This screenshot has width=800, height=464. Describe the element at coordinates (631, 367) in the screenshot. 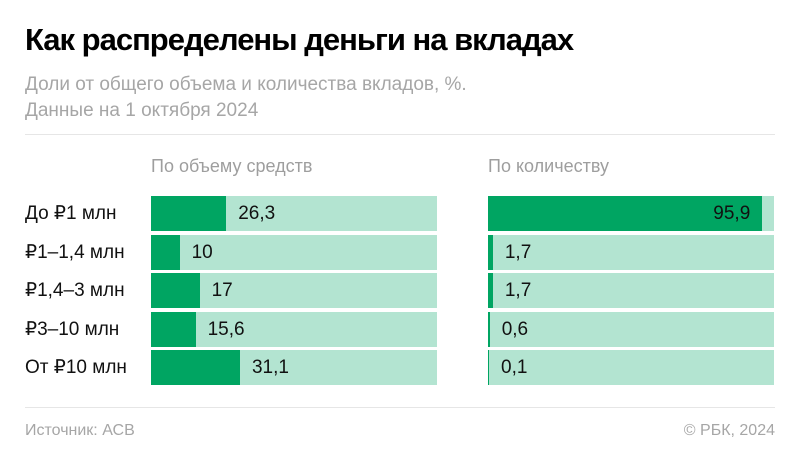

I see `count-bar: 0,1` at that location.